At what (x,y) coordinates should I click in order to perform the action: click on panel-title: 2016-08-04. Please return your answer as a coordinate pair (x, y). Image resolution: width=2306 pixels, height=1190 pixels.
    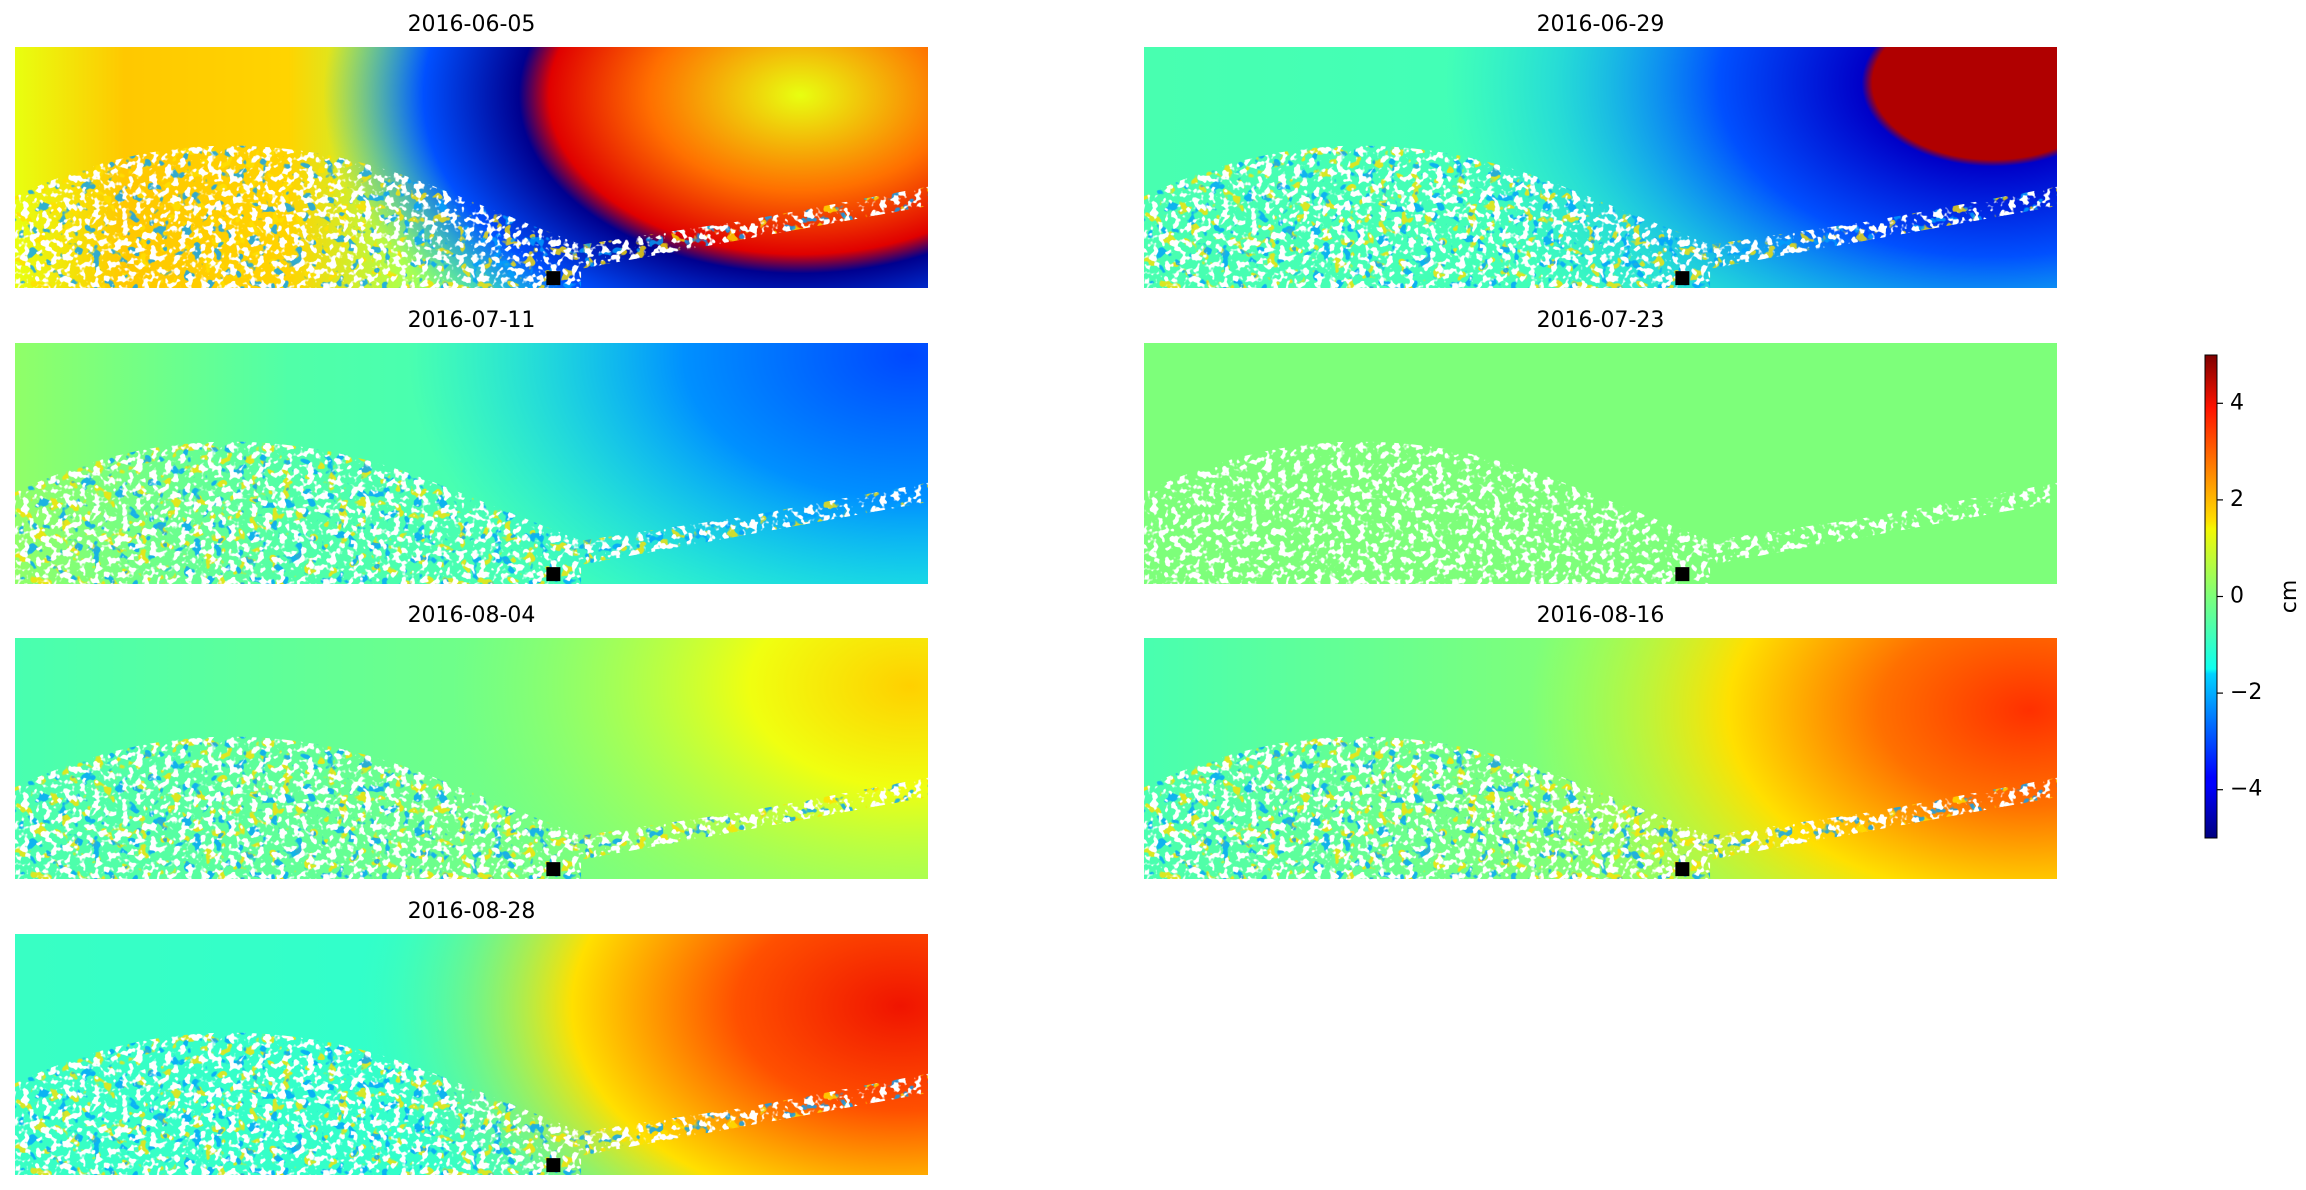
    Looking at the image, I should click on (472, 615).